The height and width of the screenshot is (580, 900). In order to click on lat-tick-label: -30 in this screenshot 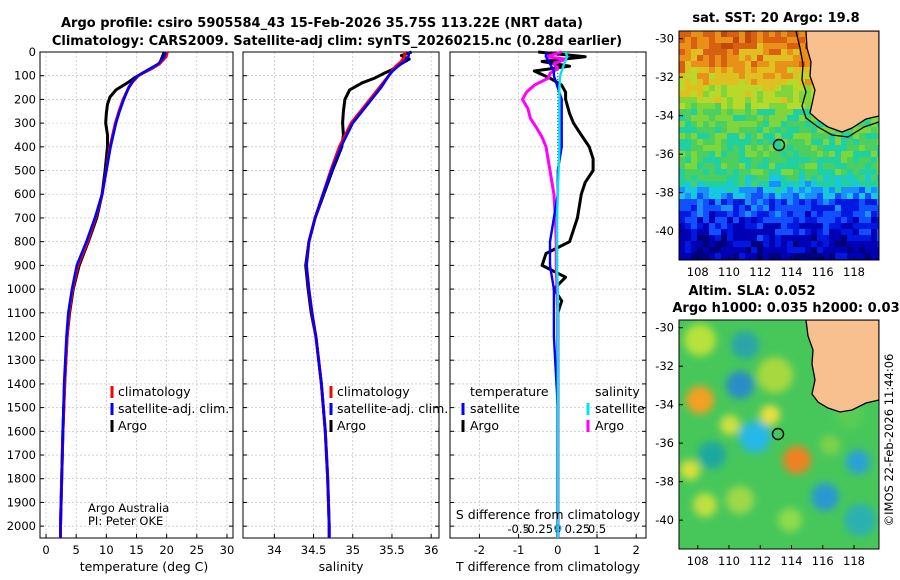, I will do `click(664, 39)`.